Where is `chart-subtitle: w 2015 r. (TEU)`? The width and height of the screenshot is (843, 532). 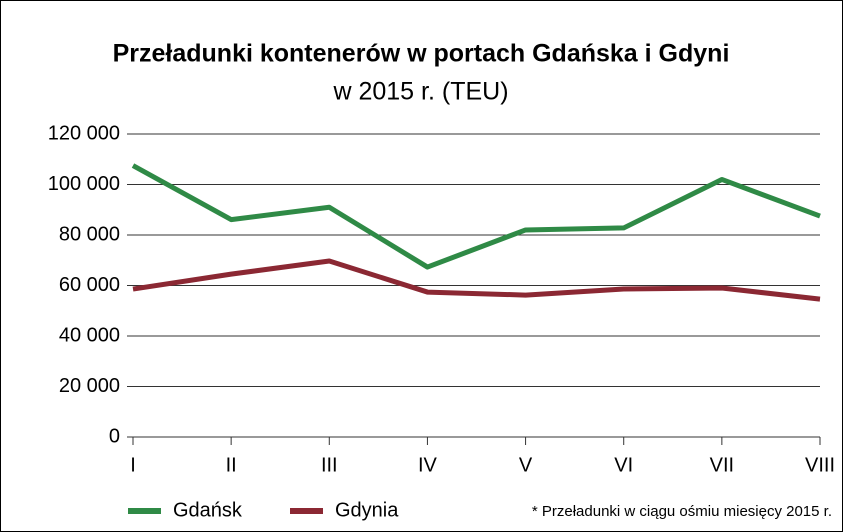 chart-subtitle: w 2015 r. (TEU) is located at coordinates (420, 92).